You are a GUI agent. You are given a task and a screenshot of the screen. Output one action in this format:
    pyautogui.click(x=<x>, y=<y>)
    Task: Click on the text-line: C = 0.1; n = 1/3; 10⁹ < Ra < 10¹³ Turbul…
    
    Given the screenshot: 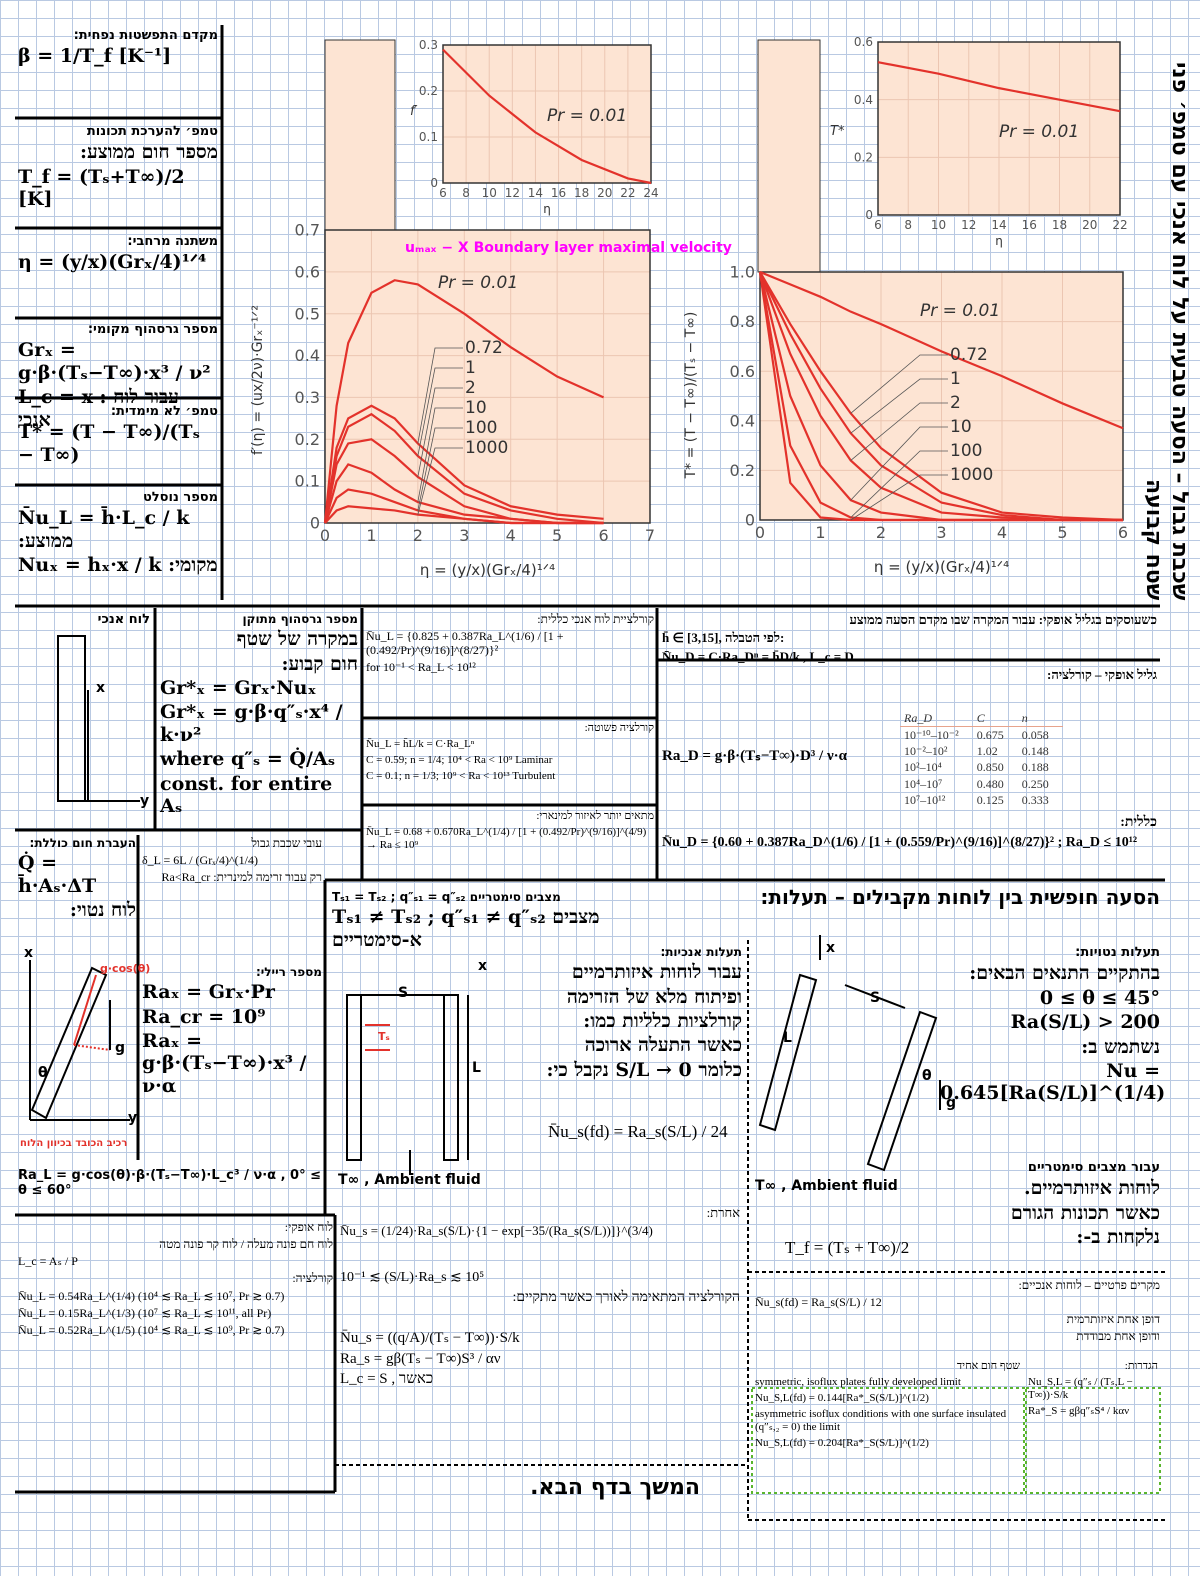 What is the action you would take?
    pyautogui.click(x=461, y=775)
    